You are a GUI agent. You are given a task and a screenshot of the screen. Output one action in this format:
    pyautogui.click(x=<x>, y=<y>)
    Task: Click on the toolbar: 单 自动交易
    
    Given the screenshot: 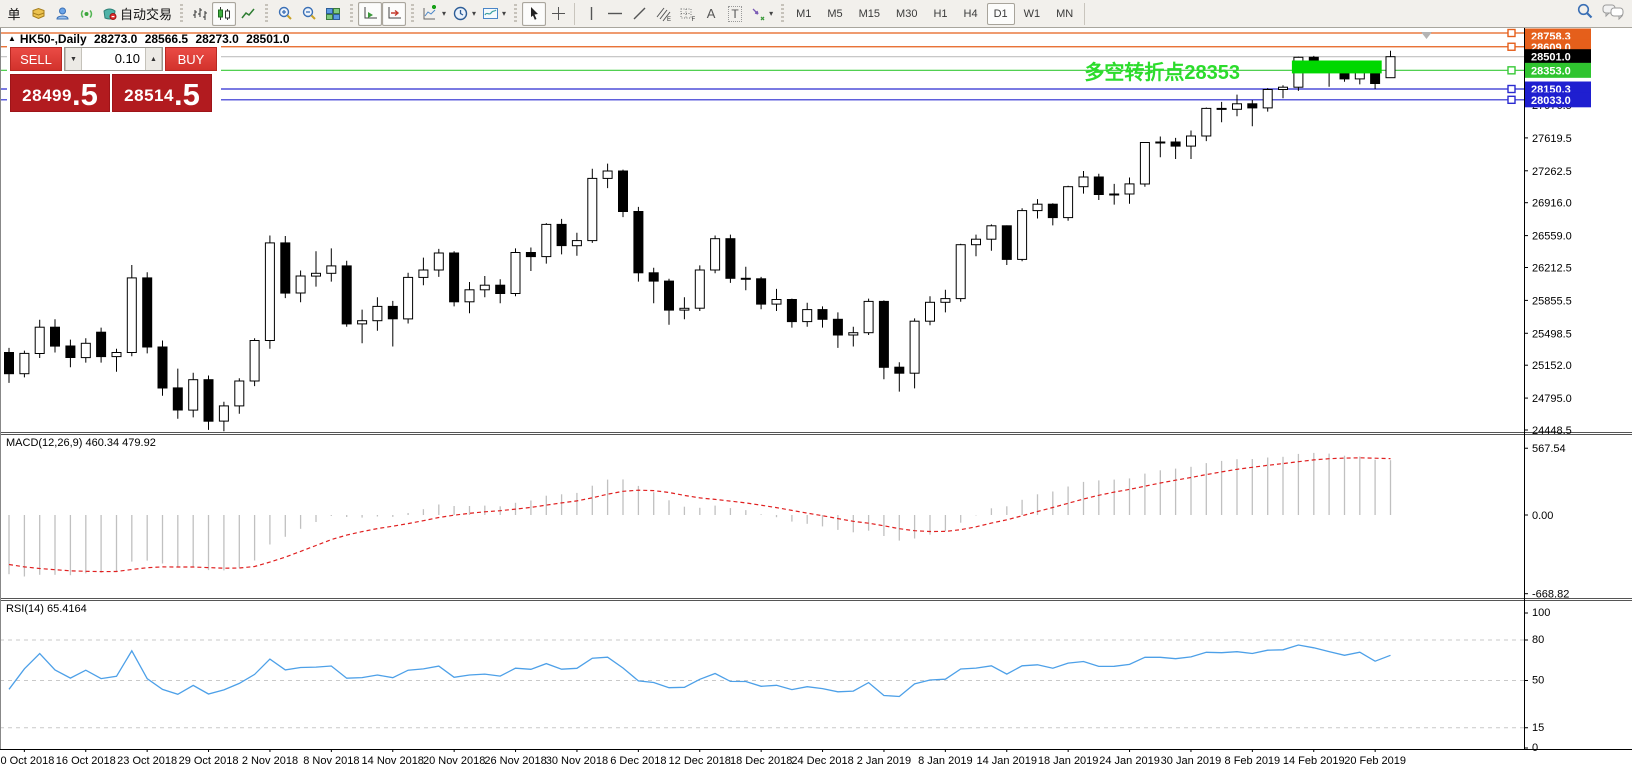 What is the action you would take?
    pyautogui.click(x=816, y=14)
    